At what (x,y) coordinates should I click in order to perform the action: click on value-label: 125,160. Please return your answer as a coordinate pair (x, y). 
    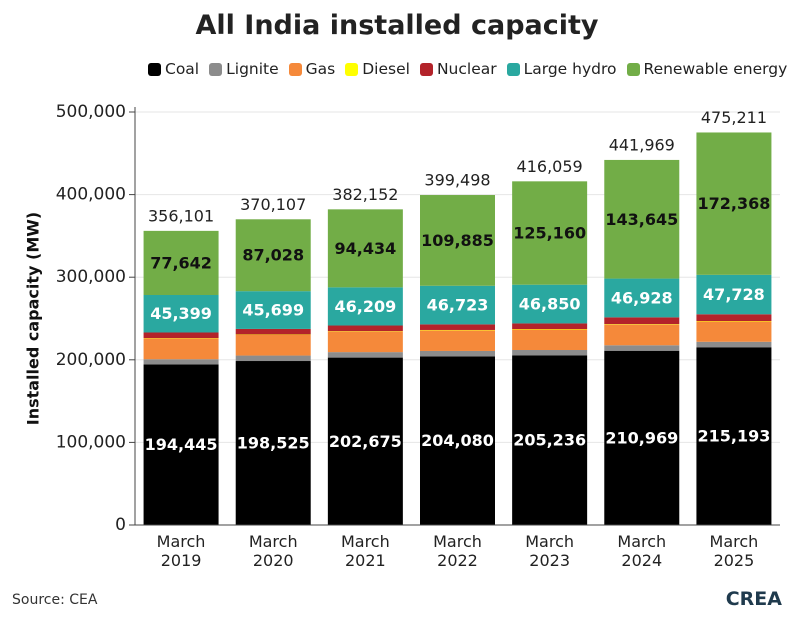
    Looking at the image, I should click on (549, 233).